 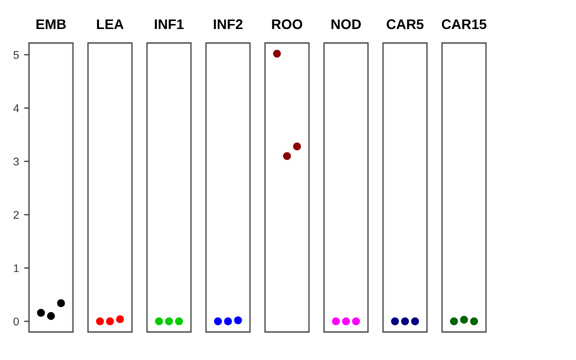 What do you see at coordinates (16, 214) in the screenshot?
I see `y-tick-label: 2` at bounding box center [16, 214].